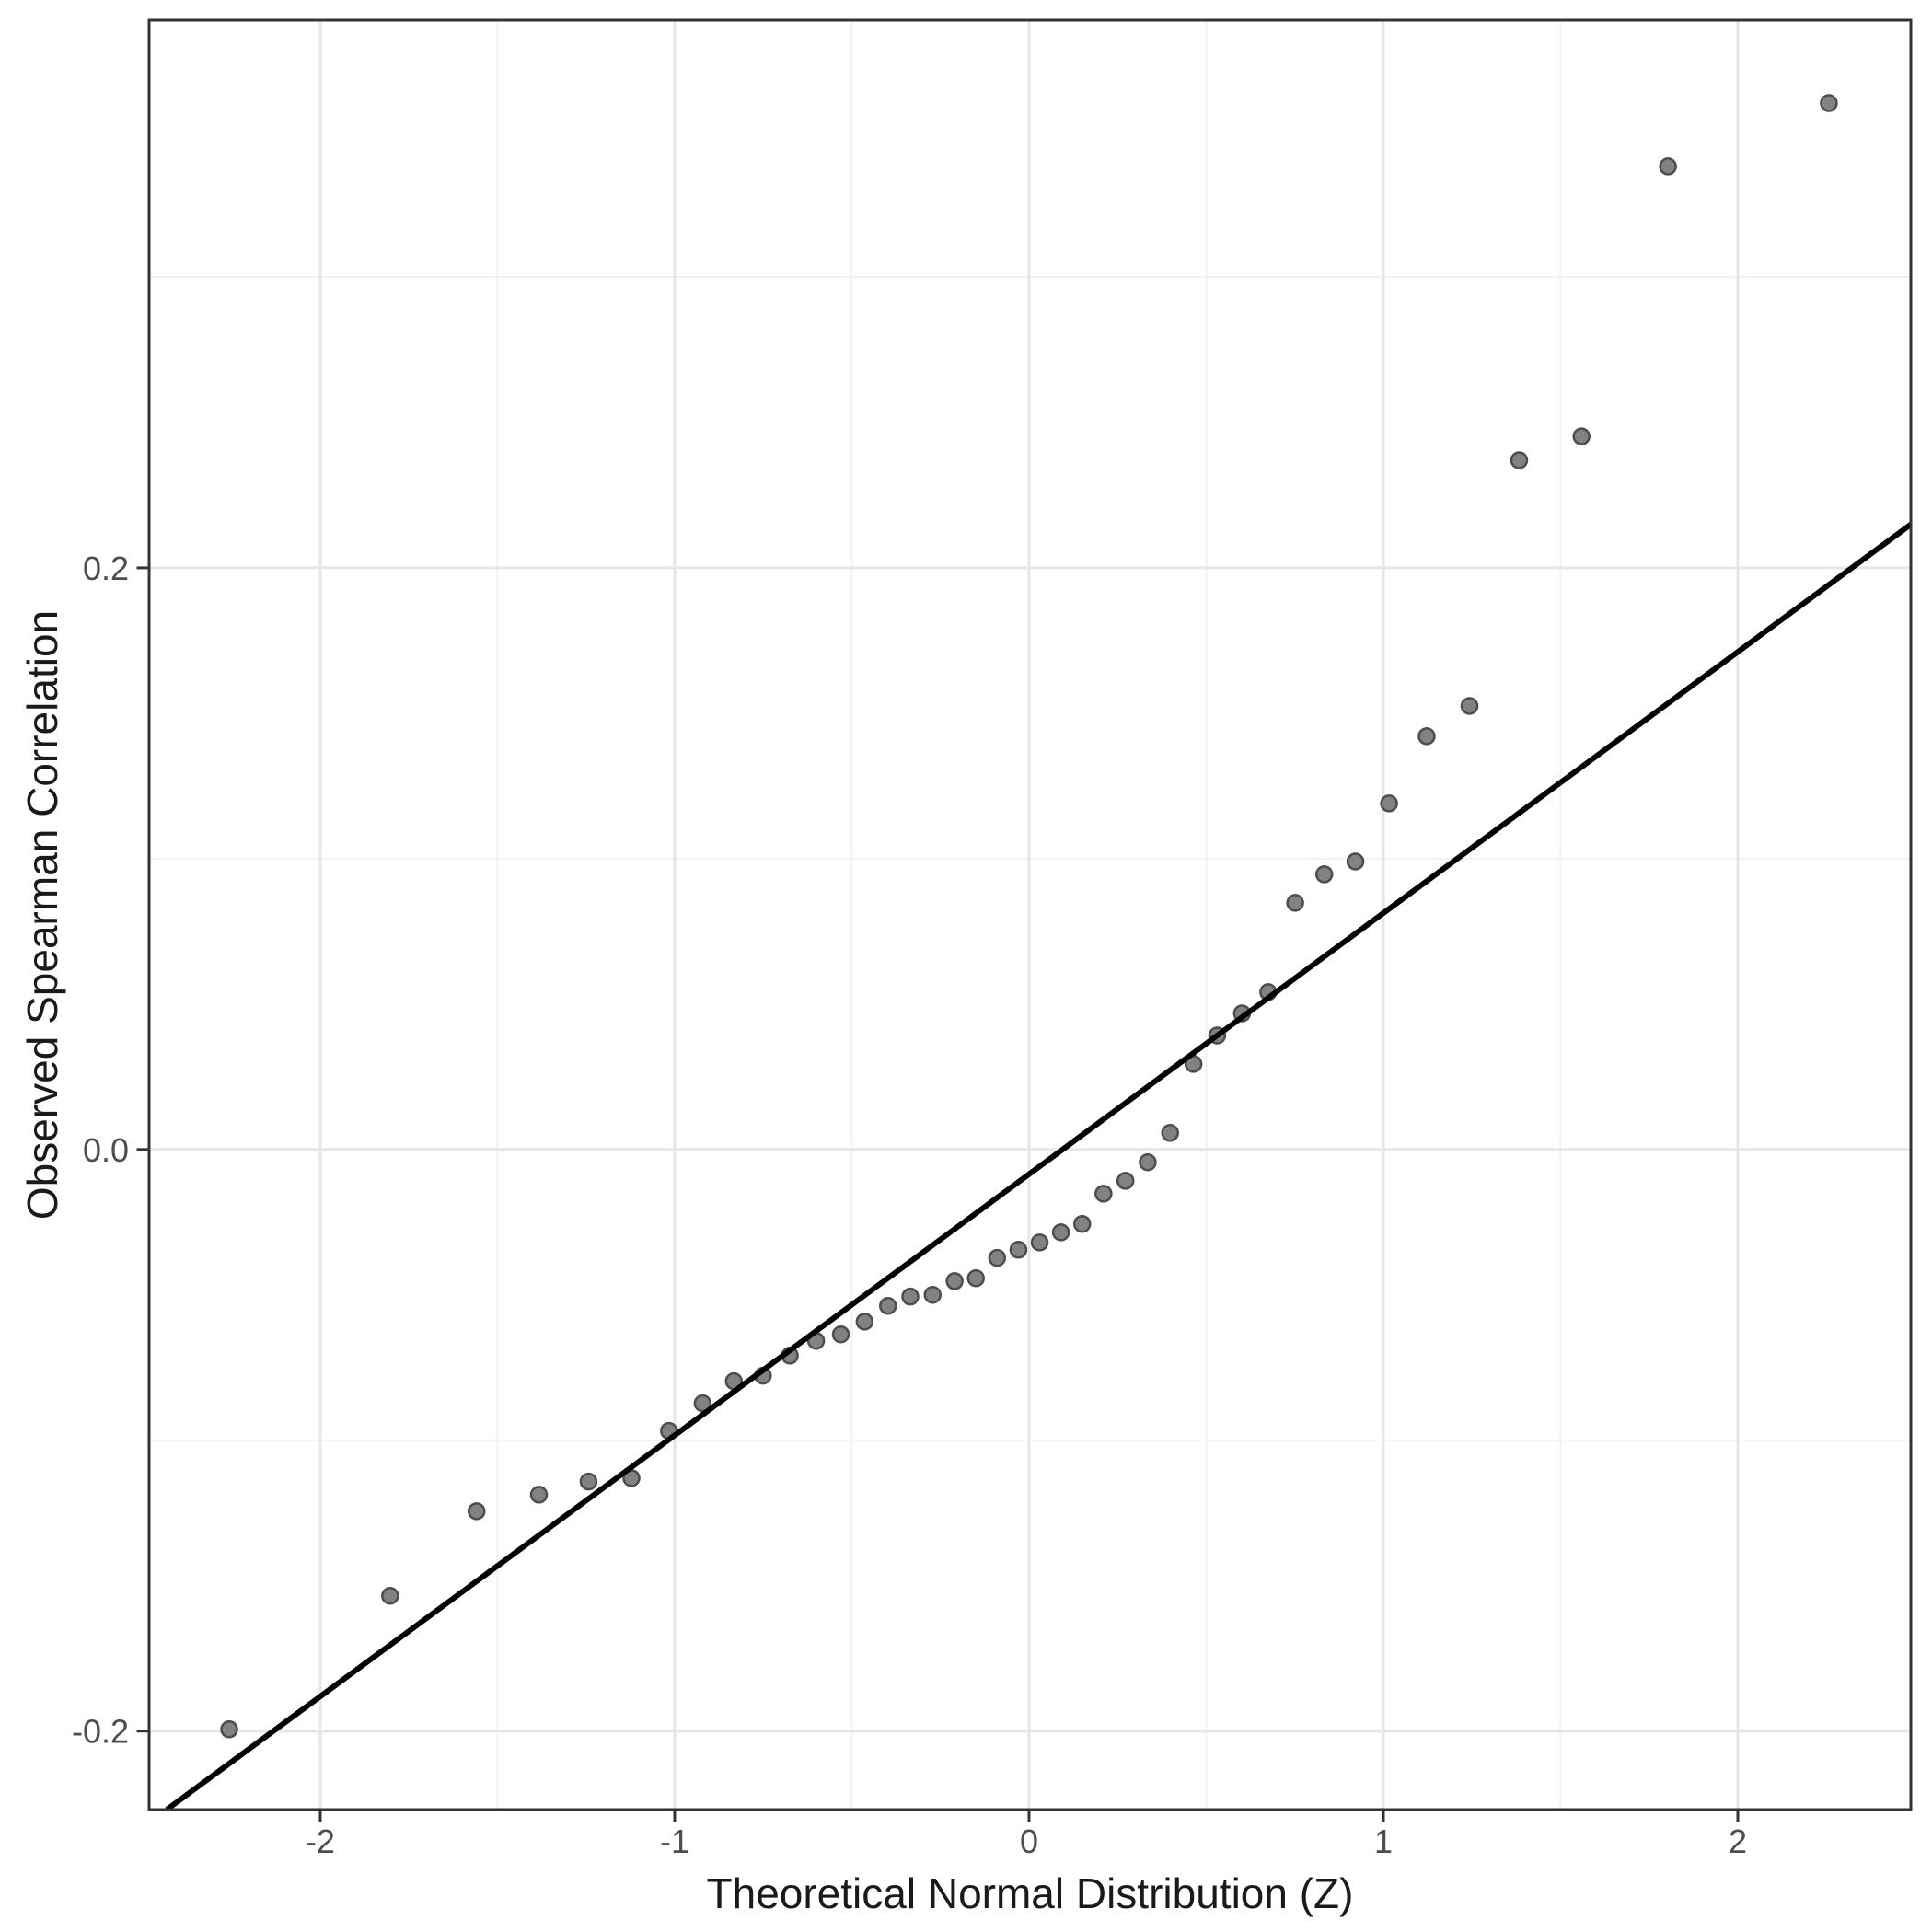 Image resolution: width=1932 pixels, height=1932 pixels. I want to click on x-axis-tick-label: 0, so click(1029, 1841).